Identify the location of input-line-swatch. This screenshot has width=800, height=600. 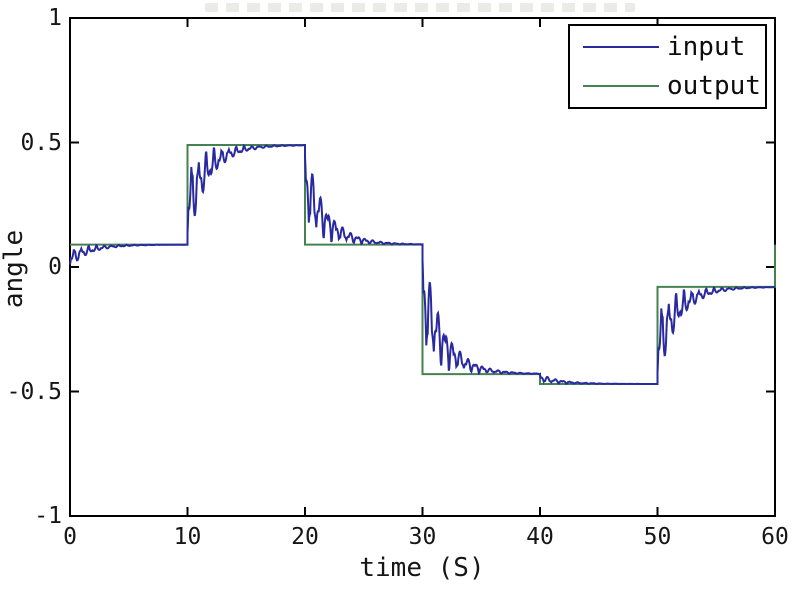
(621, 47).